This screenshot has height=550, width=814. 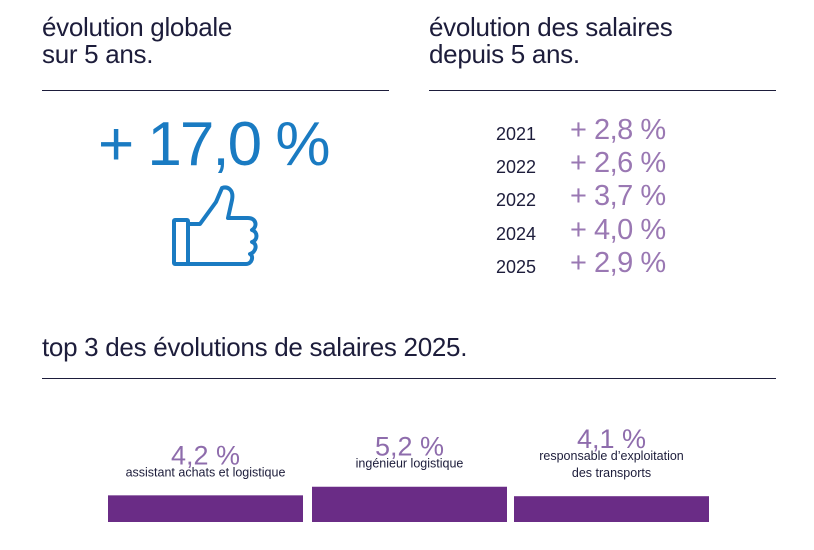 I want to click on year-row: 2025 + 2,9 %, so click(x=596, y=264).